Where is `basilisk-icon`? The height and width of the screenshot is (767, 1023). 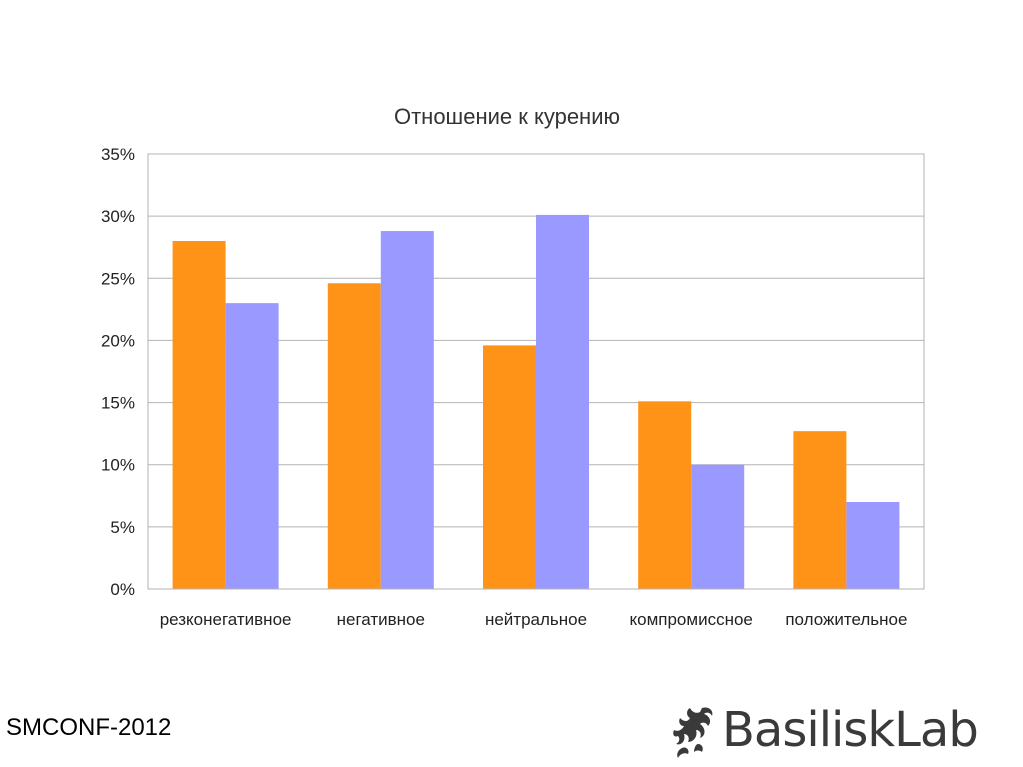
basilisk-icon is located at coordinates (693, 732).